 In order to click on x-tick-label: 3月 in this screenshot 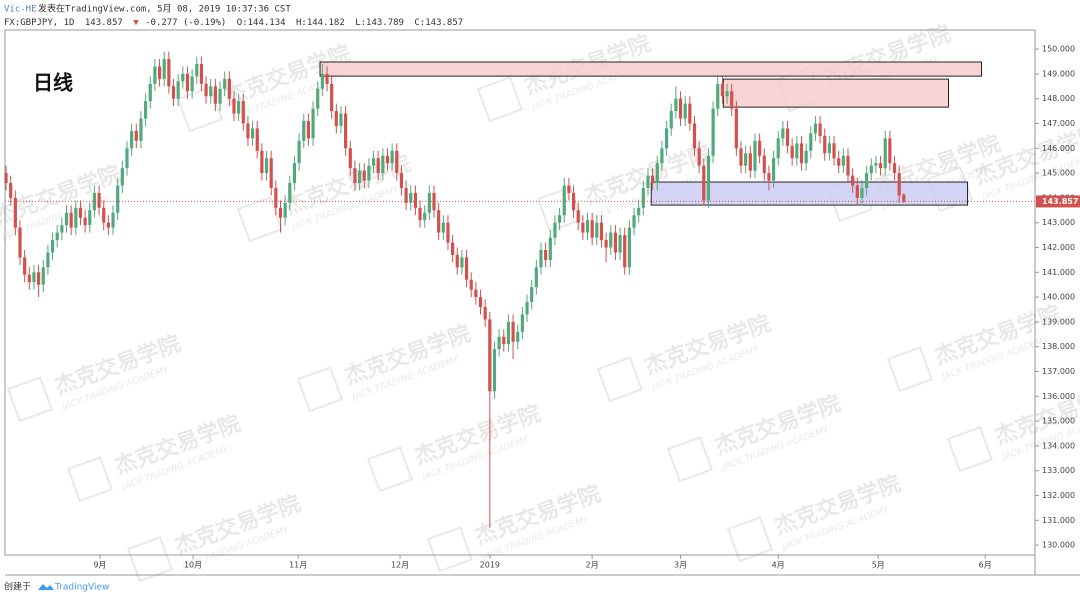, I will do `click(680, 565)`.